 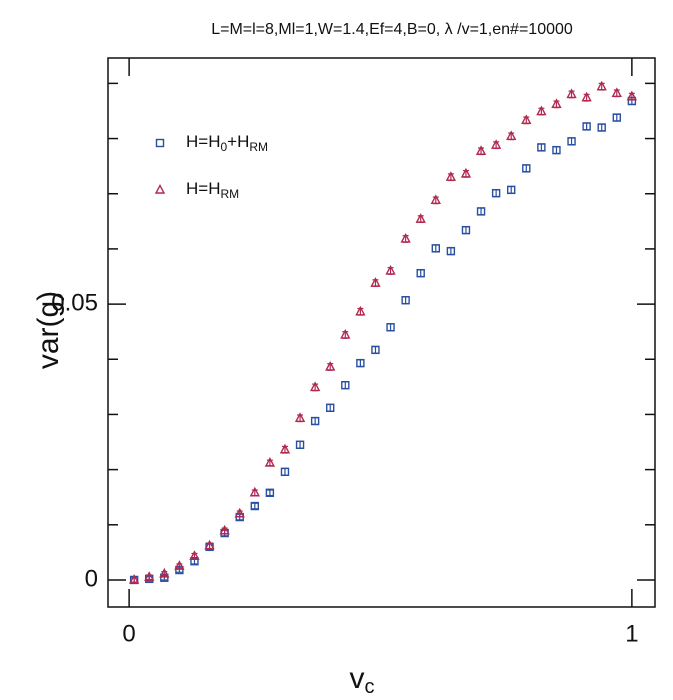 I want to click on legend-label-part: +H, so click(x=238, y=141).